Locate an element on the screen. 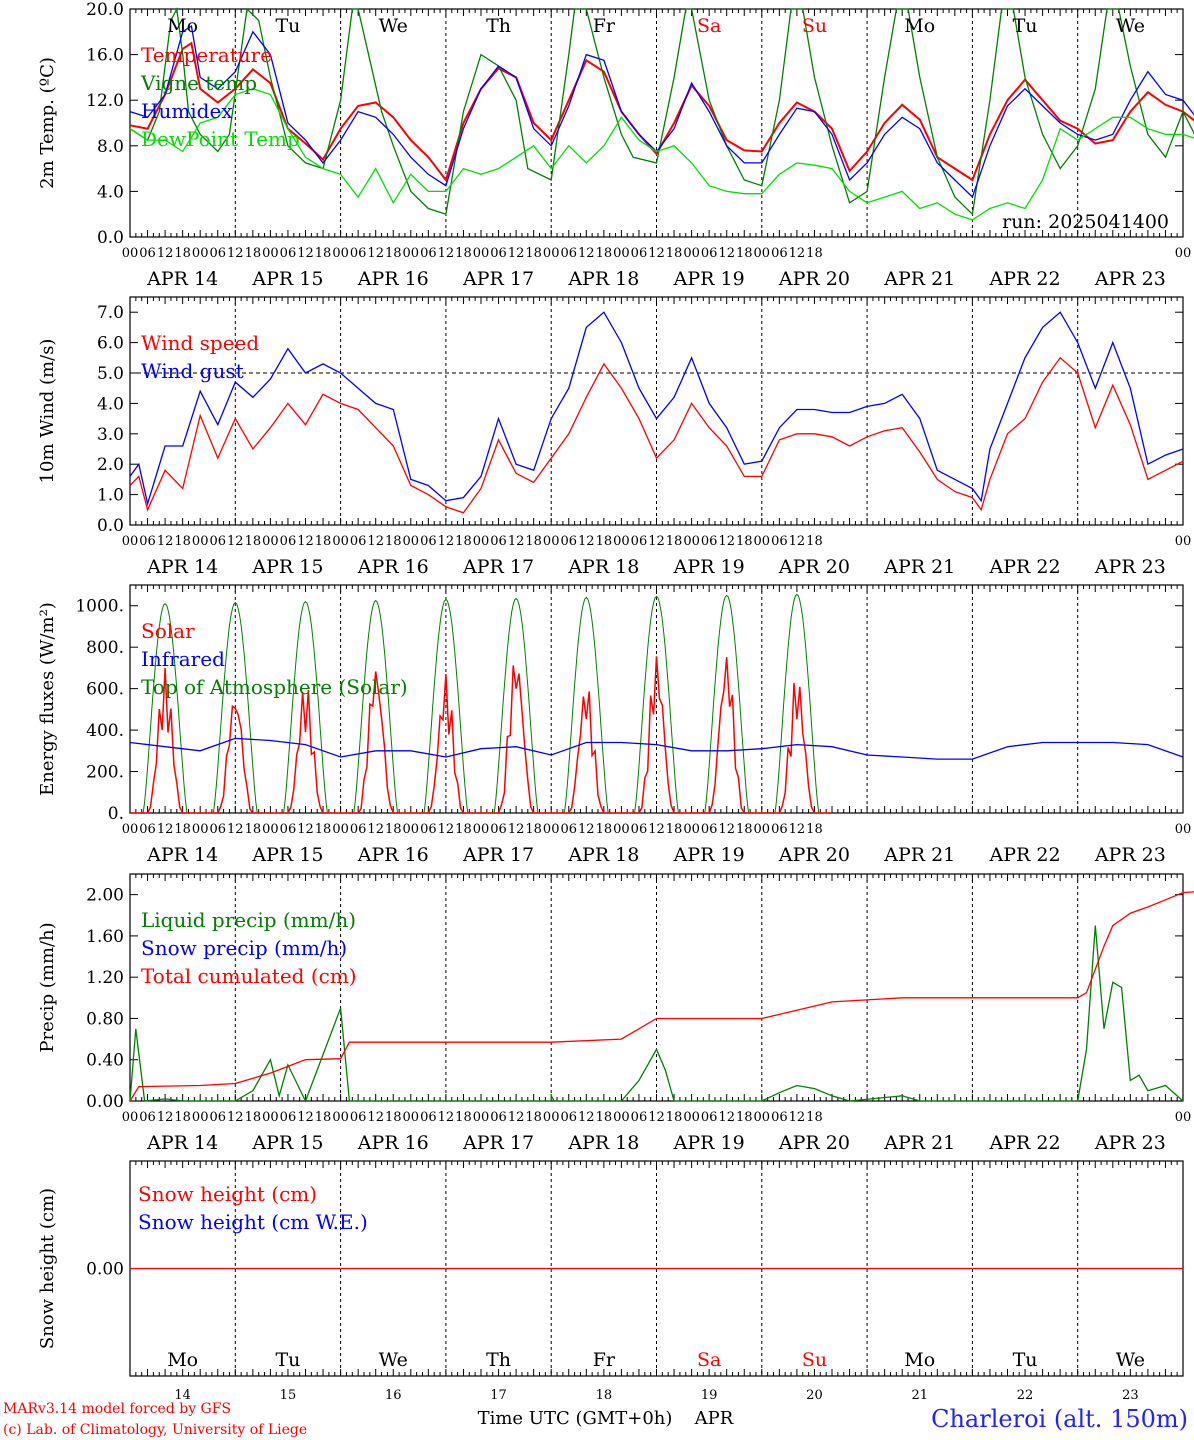 The image size is (1194, 1440). series-wind-gust is located at coordinates (656, 409).